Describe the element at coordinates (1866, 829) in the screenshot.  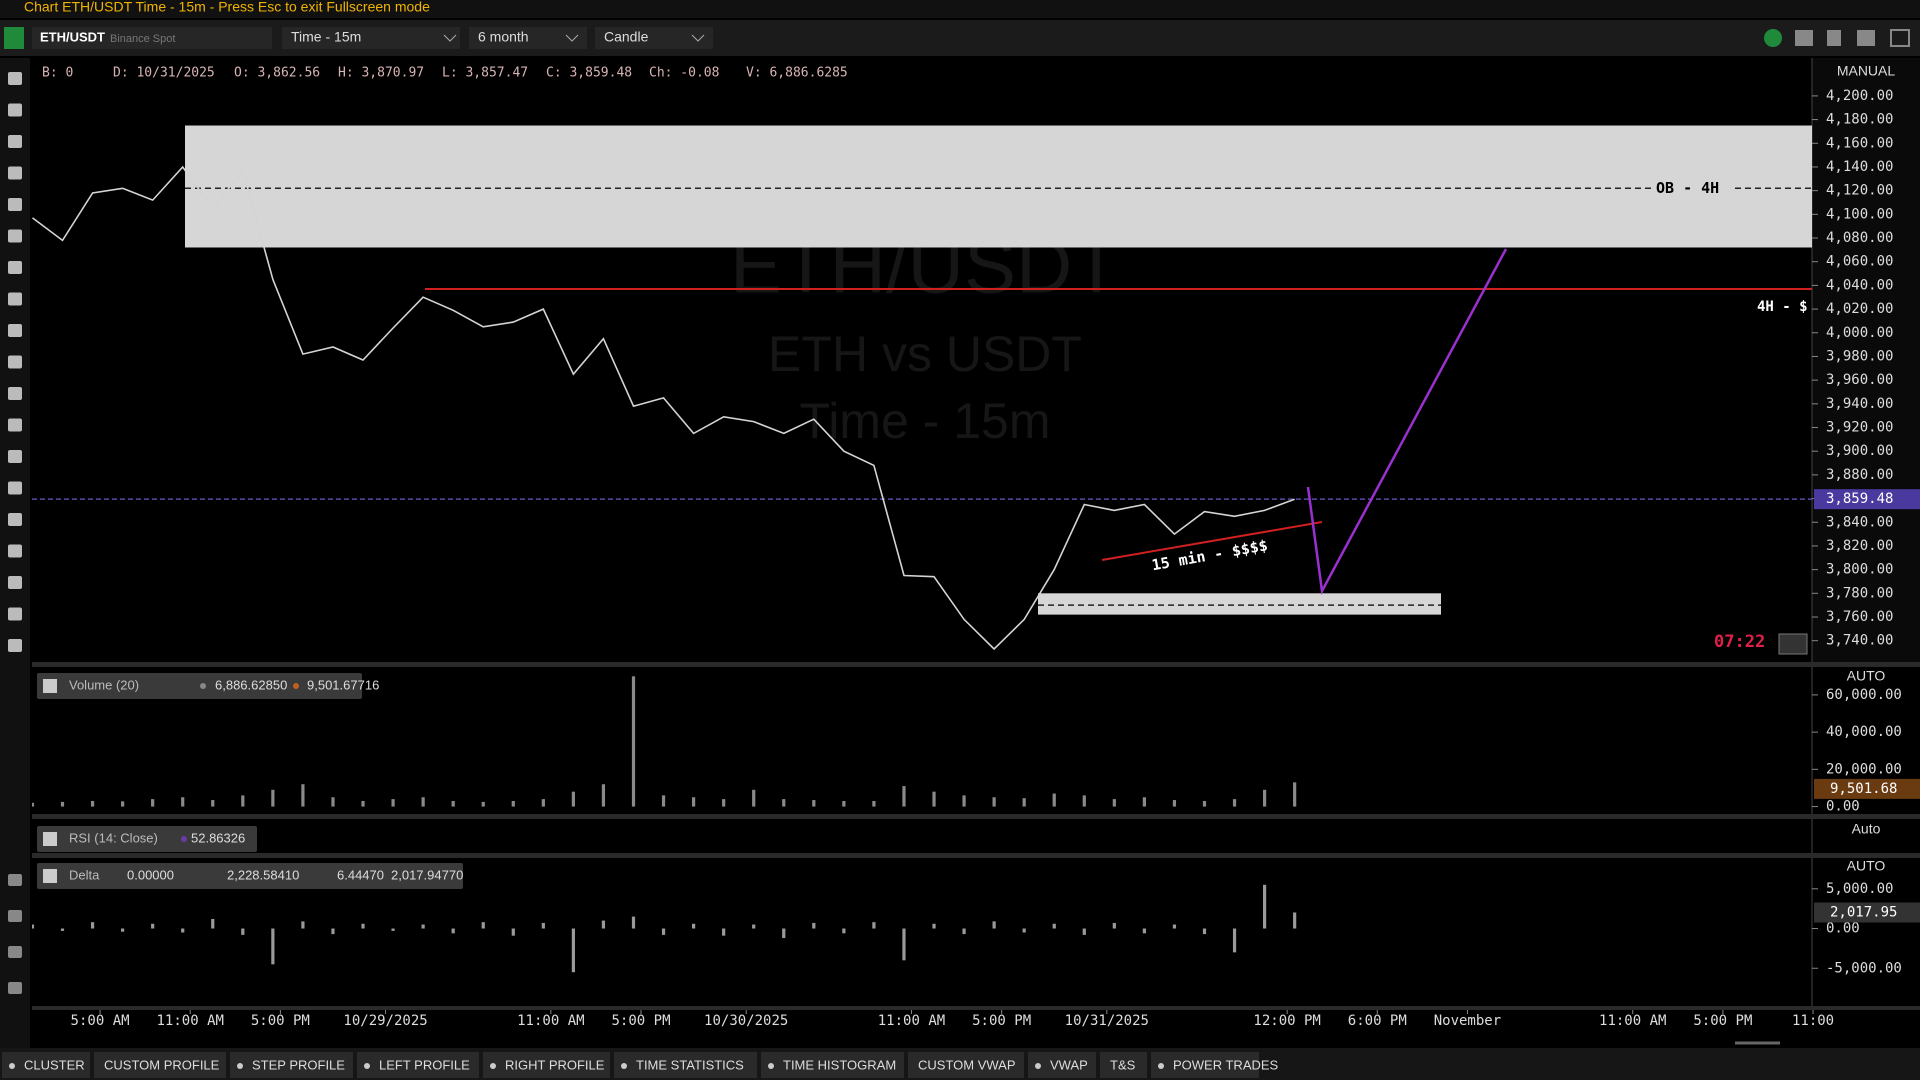
I see `scale-mode: Auto` at that location.